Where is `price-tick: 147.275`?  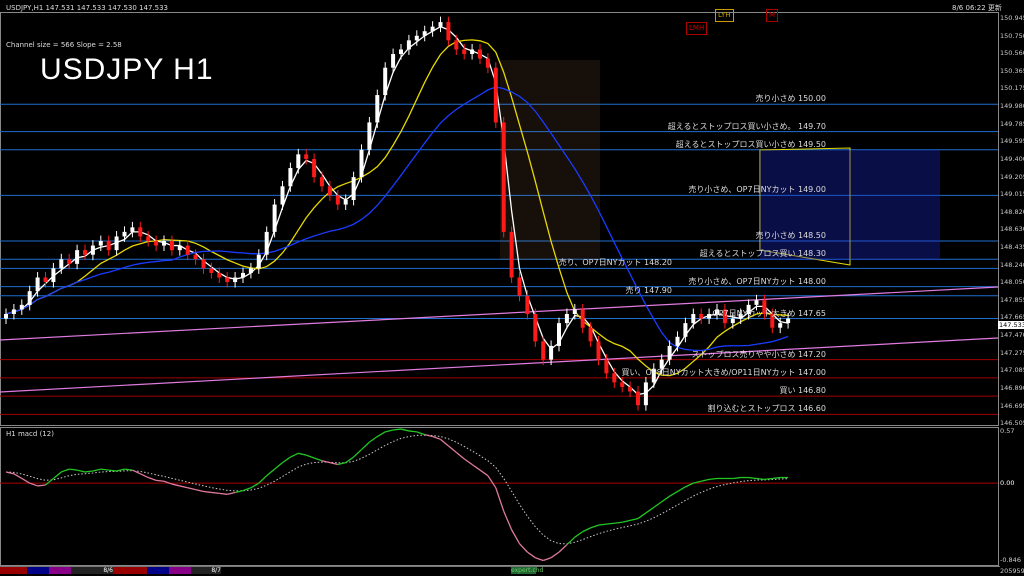 price-tick: 147.275 is located at coordinates (1012, 352).